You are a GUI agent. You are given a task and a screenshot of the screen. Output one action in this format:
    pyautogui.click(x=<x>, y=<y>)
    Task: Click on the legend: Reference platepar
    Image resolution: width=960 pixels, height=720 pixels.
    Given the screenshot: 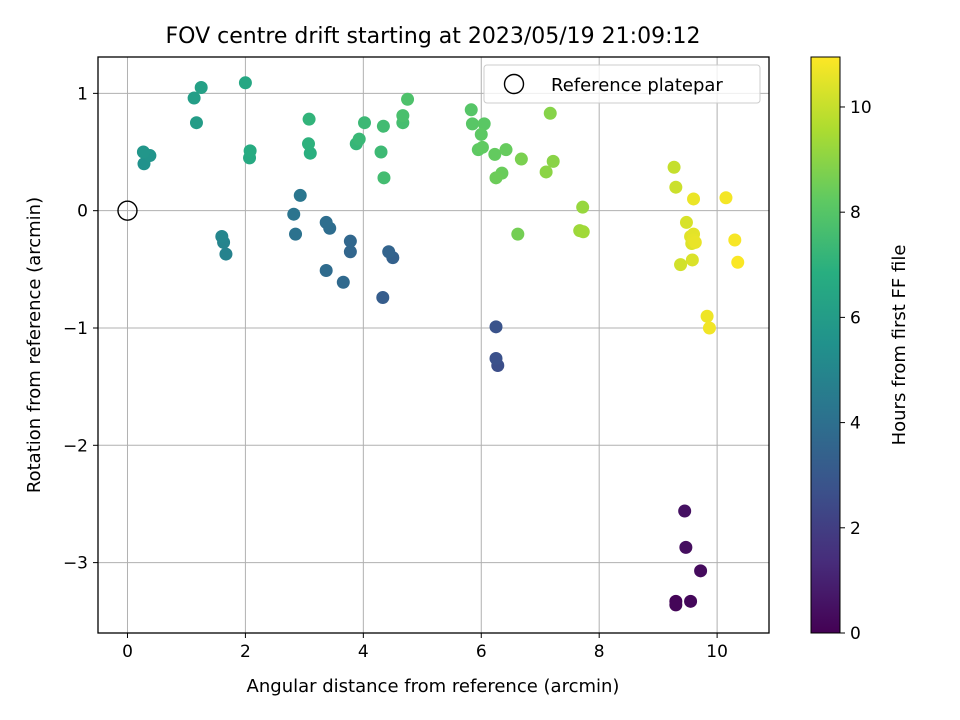 What is the action you would take?
    pyautogui.click(x=622, y=84)
    